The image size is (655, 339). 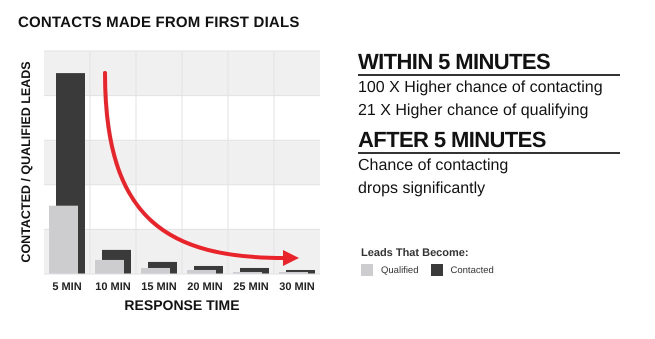 I want to click on legend-label: Contacted, so click(x=472, y=270).